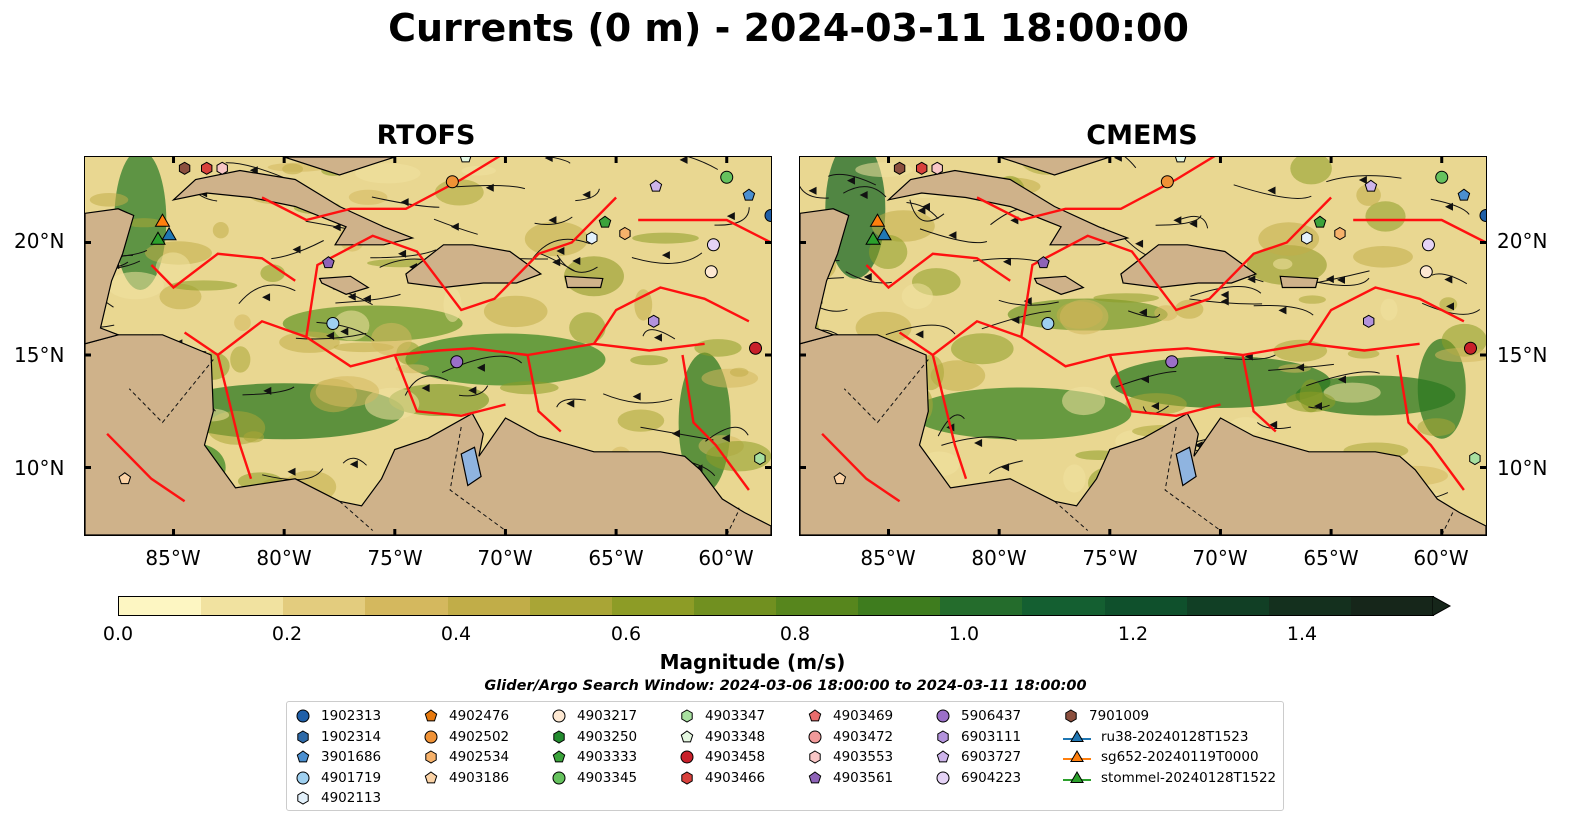 The image size is (1577, 827). Describe the element at coordinates (351, 777) in the screenshot. I see `legend-label: 4901719` at that location.